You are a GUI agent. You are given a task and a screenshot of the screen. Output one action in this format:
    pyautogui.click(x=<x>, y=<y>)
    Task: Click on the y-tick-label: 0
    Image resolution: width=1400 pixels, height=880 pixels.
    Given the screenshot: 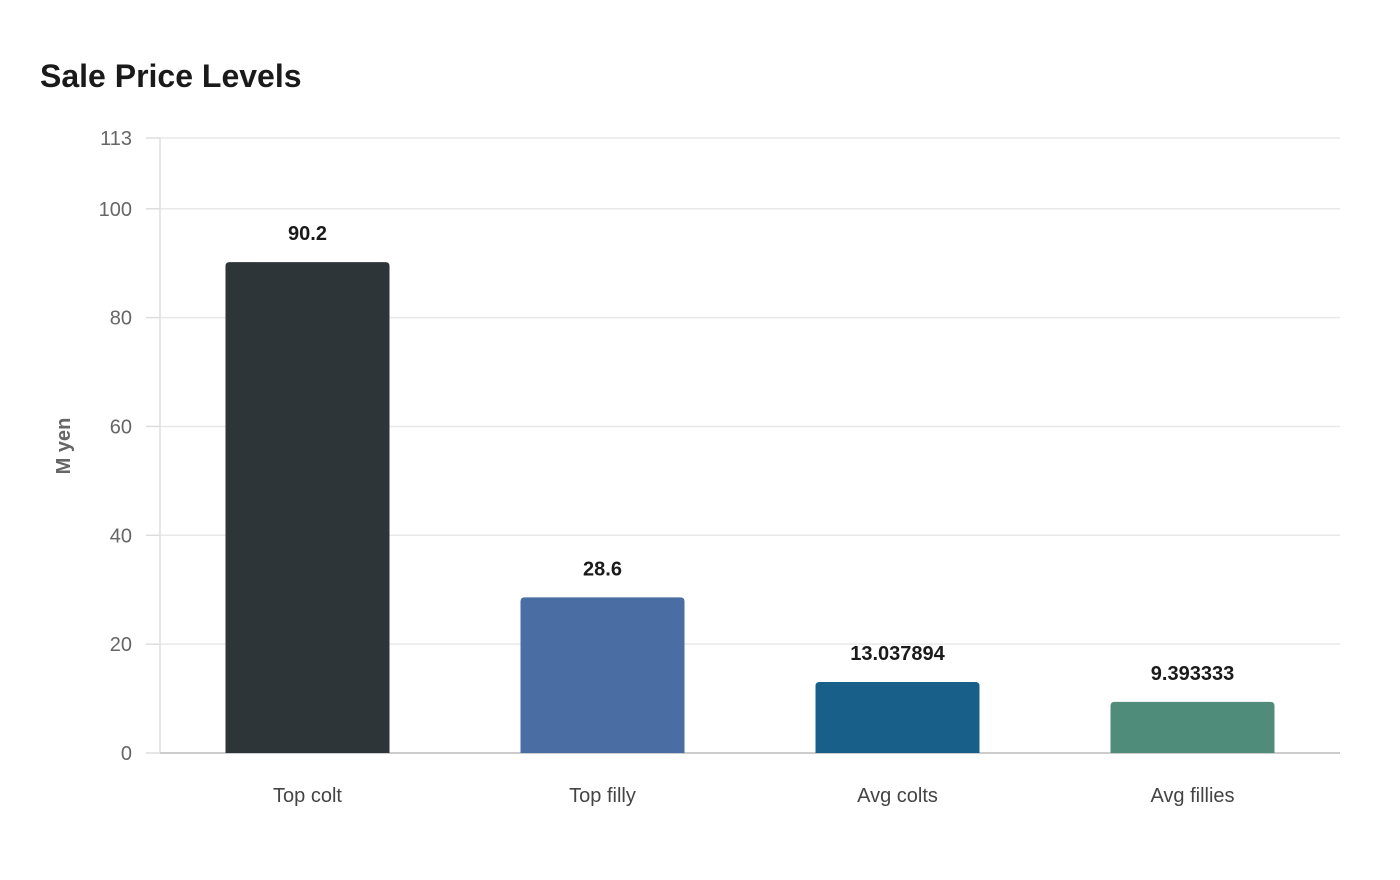 What is the action you would take?
    pyautogui.click(x=126, y=754)
    